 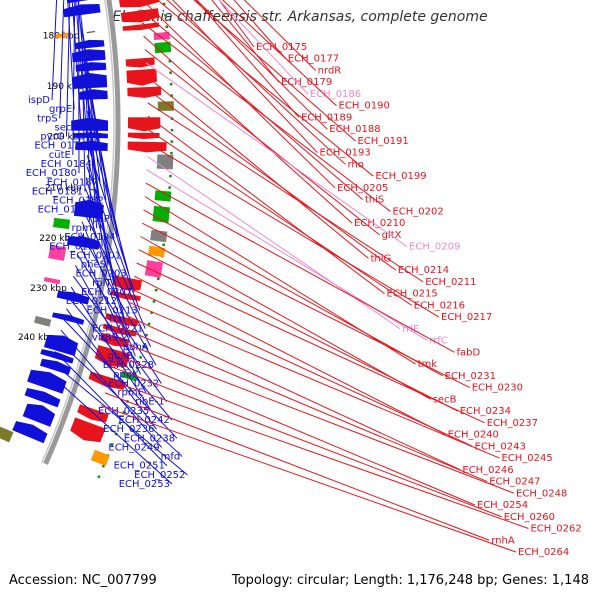 What do you see at coordinates (102, 283) in the screenshot?
I see `left-gene-label: rplT` at bounding box center [102, 283].